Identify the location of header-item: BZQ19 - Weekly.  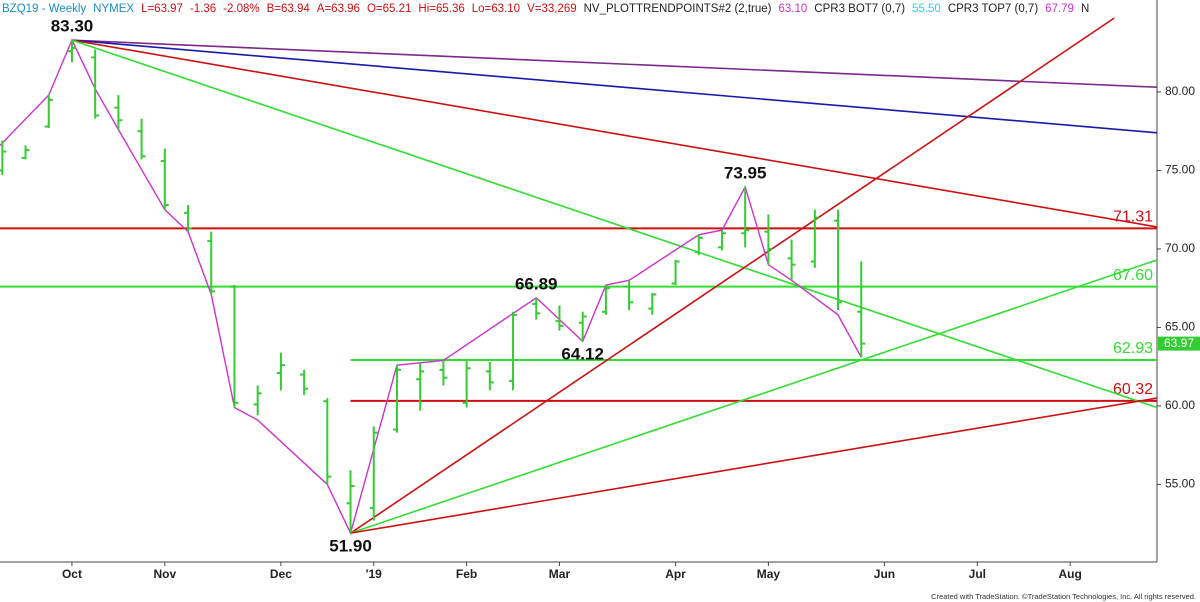
(44, 9).